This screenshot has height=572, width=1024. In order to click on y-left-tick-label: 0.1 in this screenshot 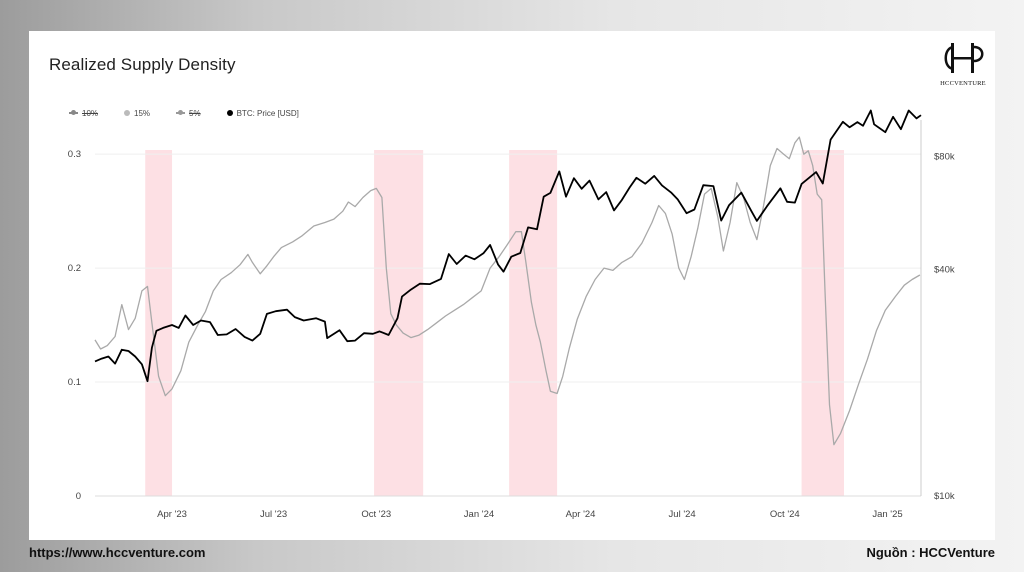, I will do `click(74, 382)`.